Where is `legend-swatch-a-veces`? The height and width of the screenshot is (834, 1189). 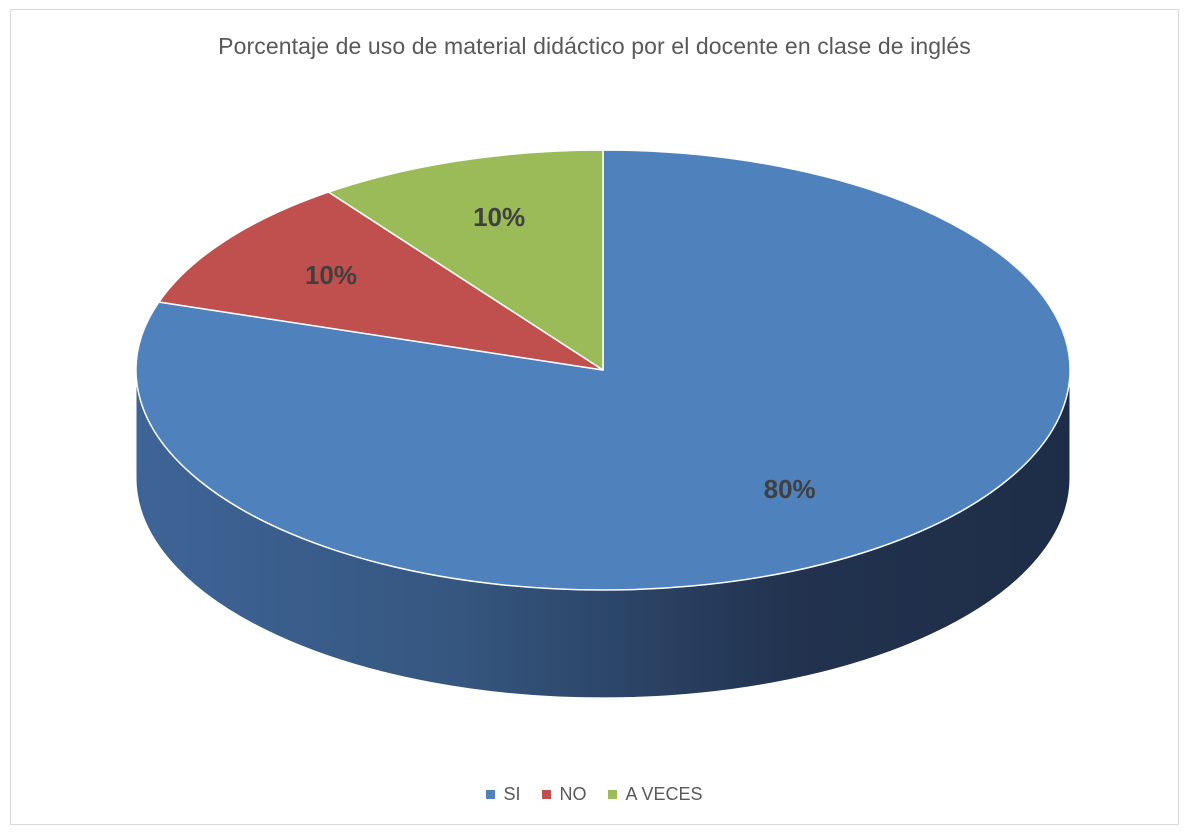
legend-swatch-a-veces is located at coordinates (613, 794).